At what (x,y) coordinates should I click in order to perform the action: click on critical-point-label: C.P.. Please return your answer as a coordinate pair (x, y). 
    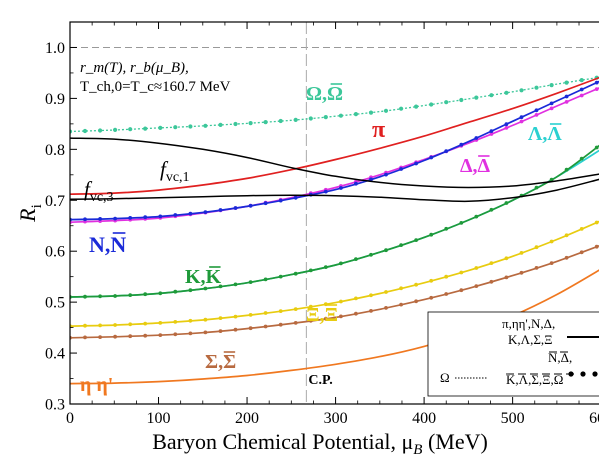
    Looking at the image, I should click on (320, 380).